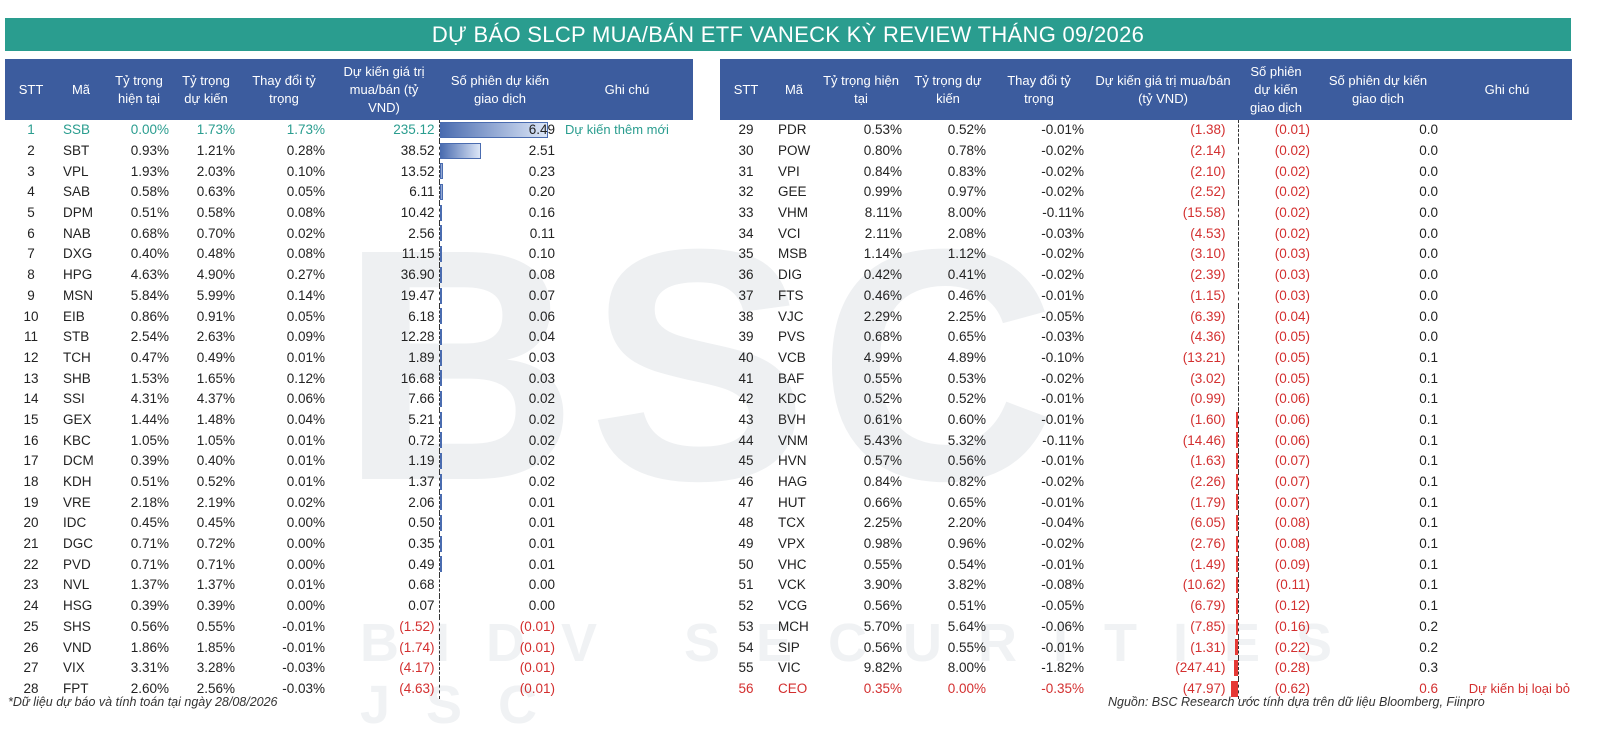 The image size is (1600, 753). What do you see at coordinates (31, 399) in the screenshot?
I see `cell-stt: 14` at bounding box center [31, 399].